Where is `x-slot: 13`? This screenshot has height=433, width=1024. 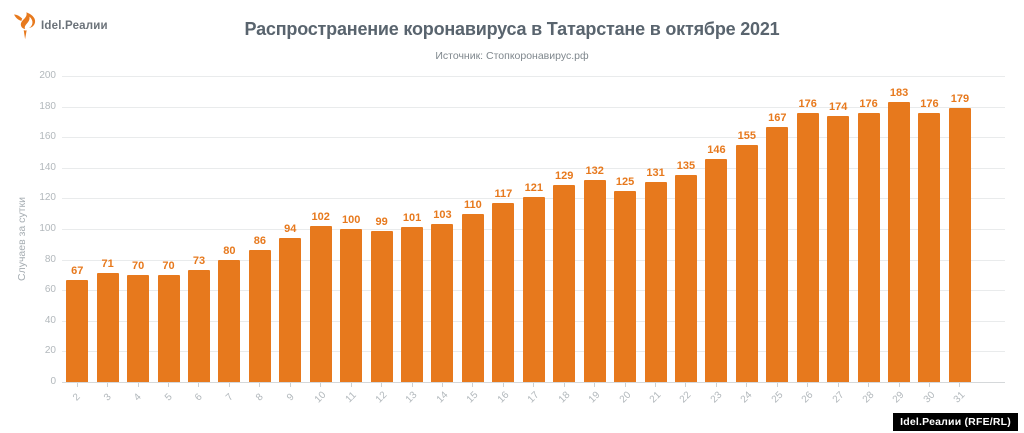
x-slot: 13 is located at coordinates (412, 403).